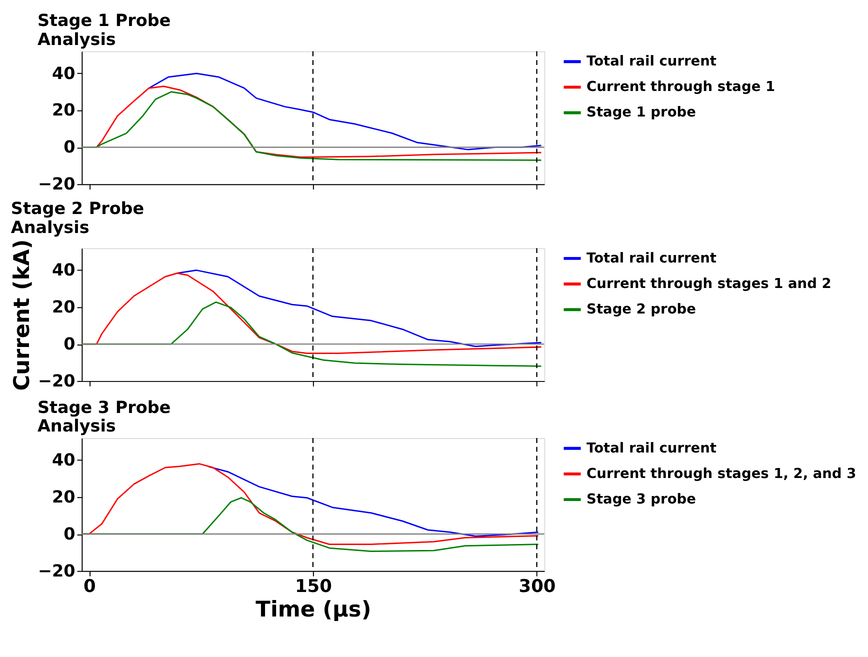 This screenshot has width=868, height=657. Describe the element at coordinates (641, 310) in the screenshot. I see `legend-label: Stage 2 probe` at that location.